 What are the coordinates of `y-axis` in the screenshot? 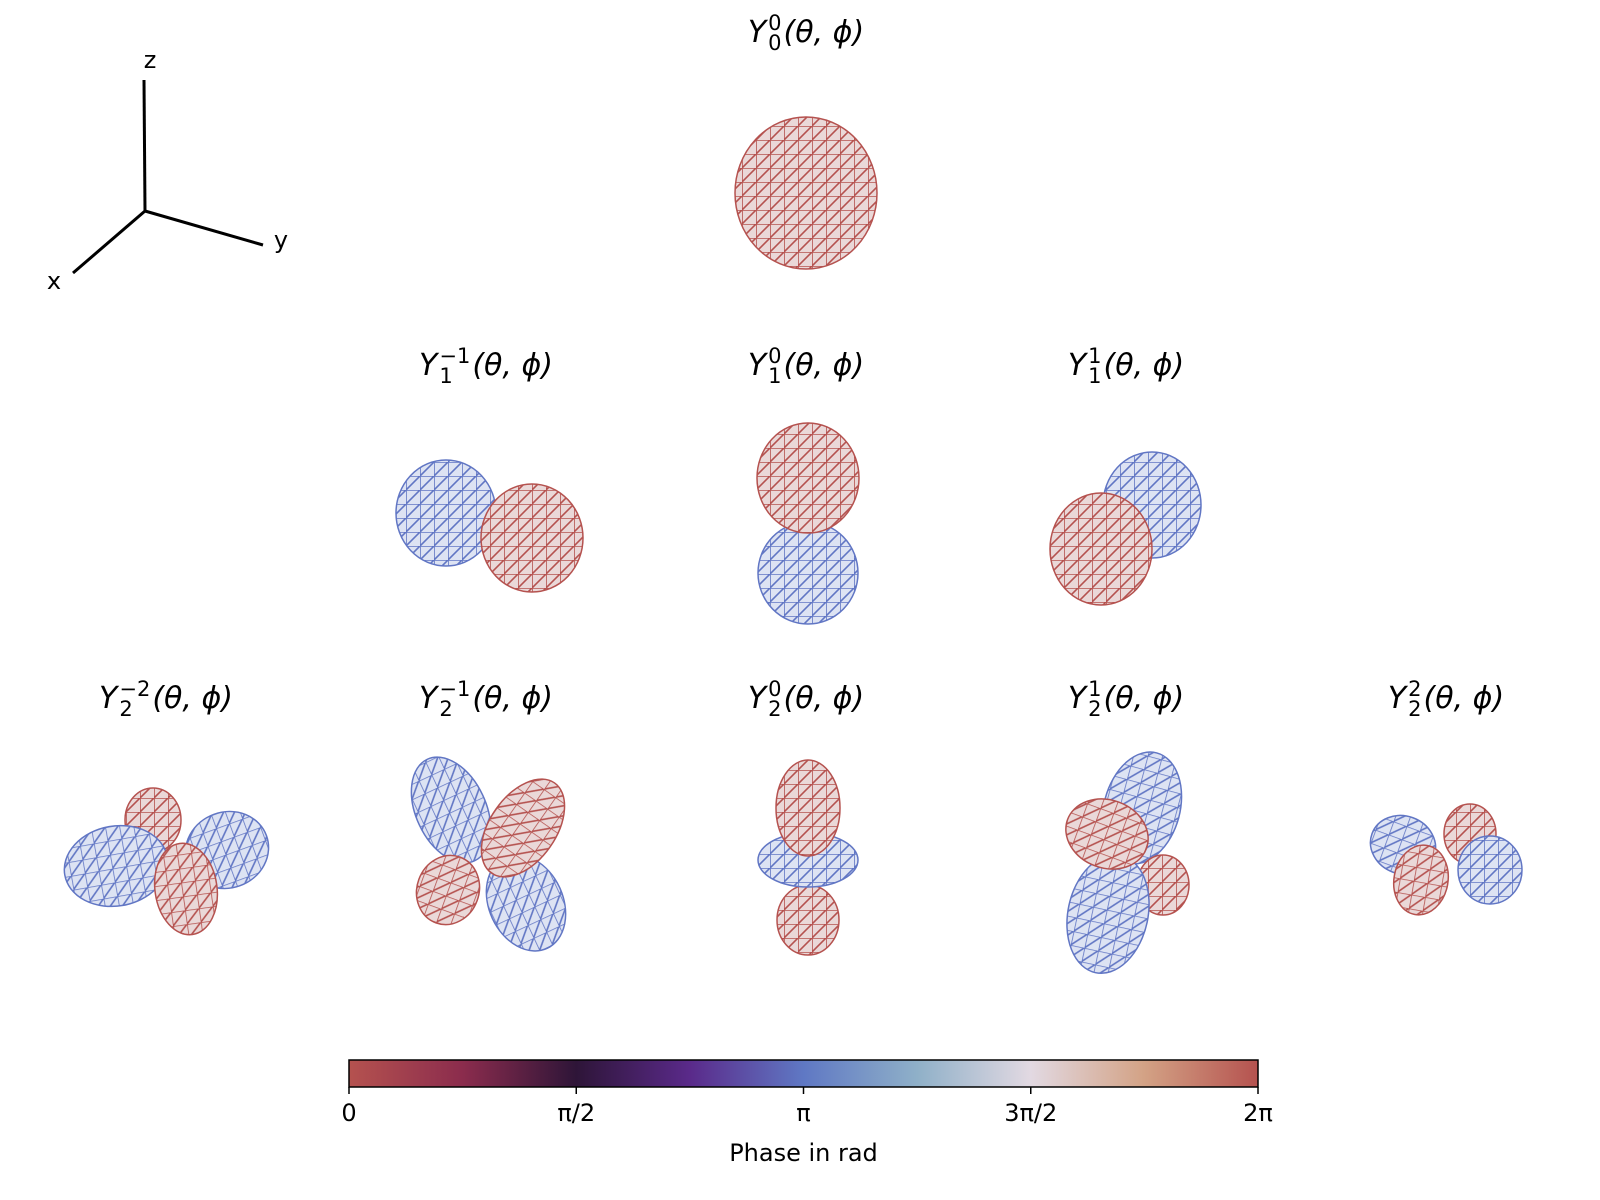 It's located at (204, 228).